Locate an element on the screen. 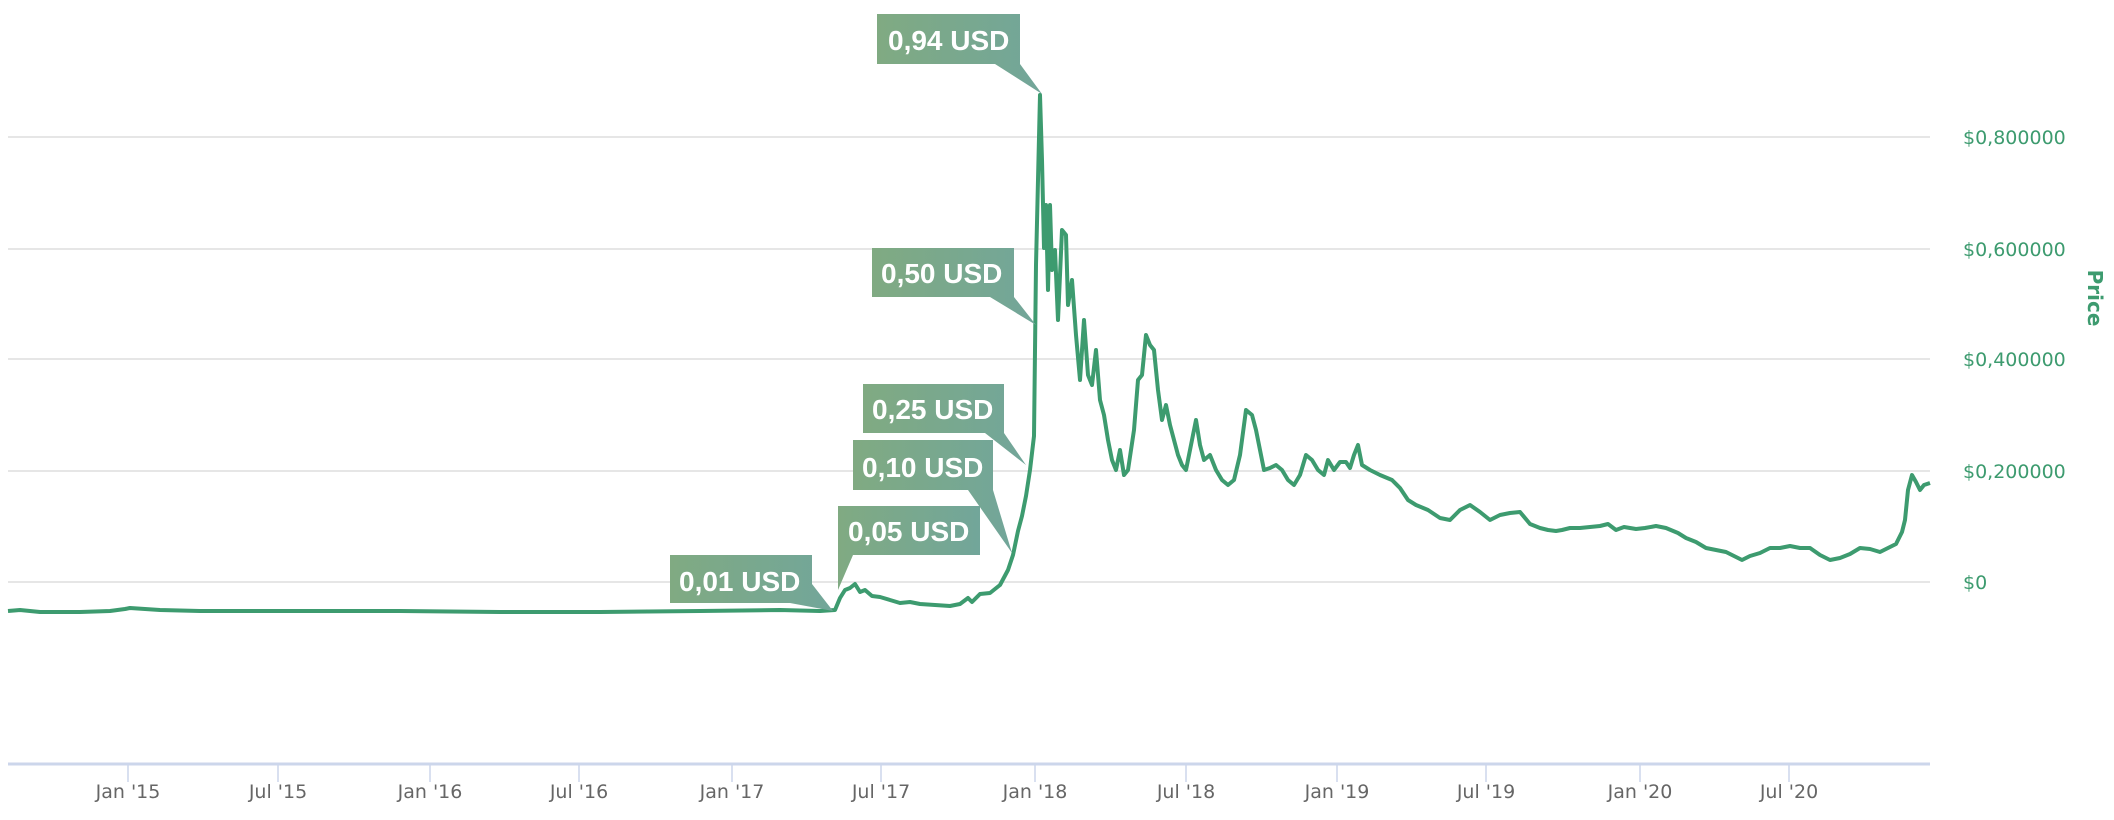  annotation-0-10: 0,10 USD is located at coordinates (932, 496).